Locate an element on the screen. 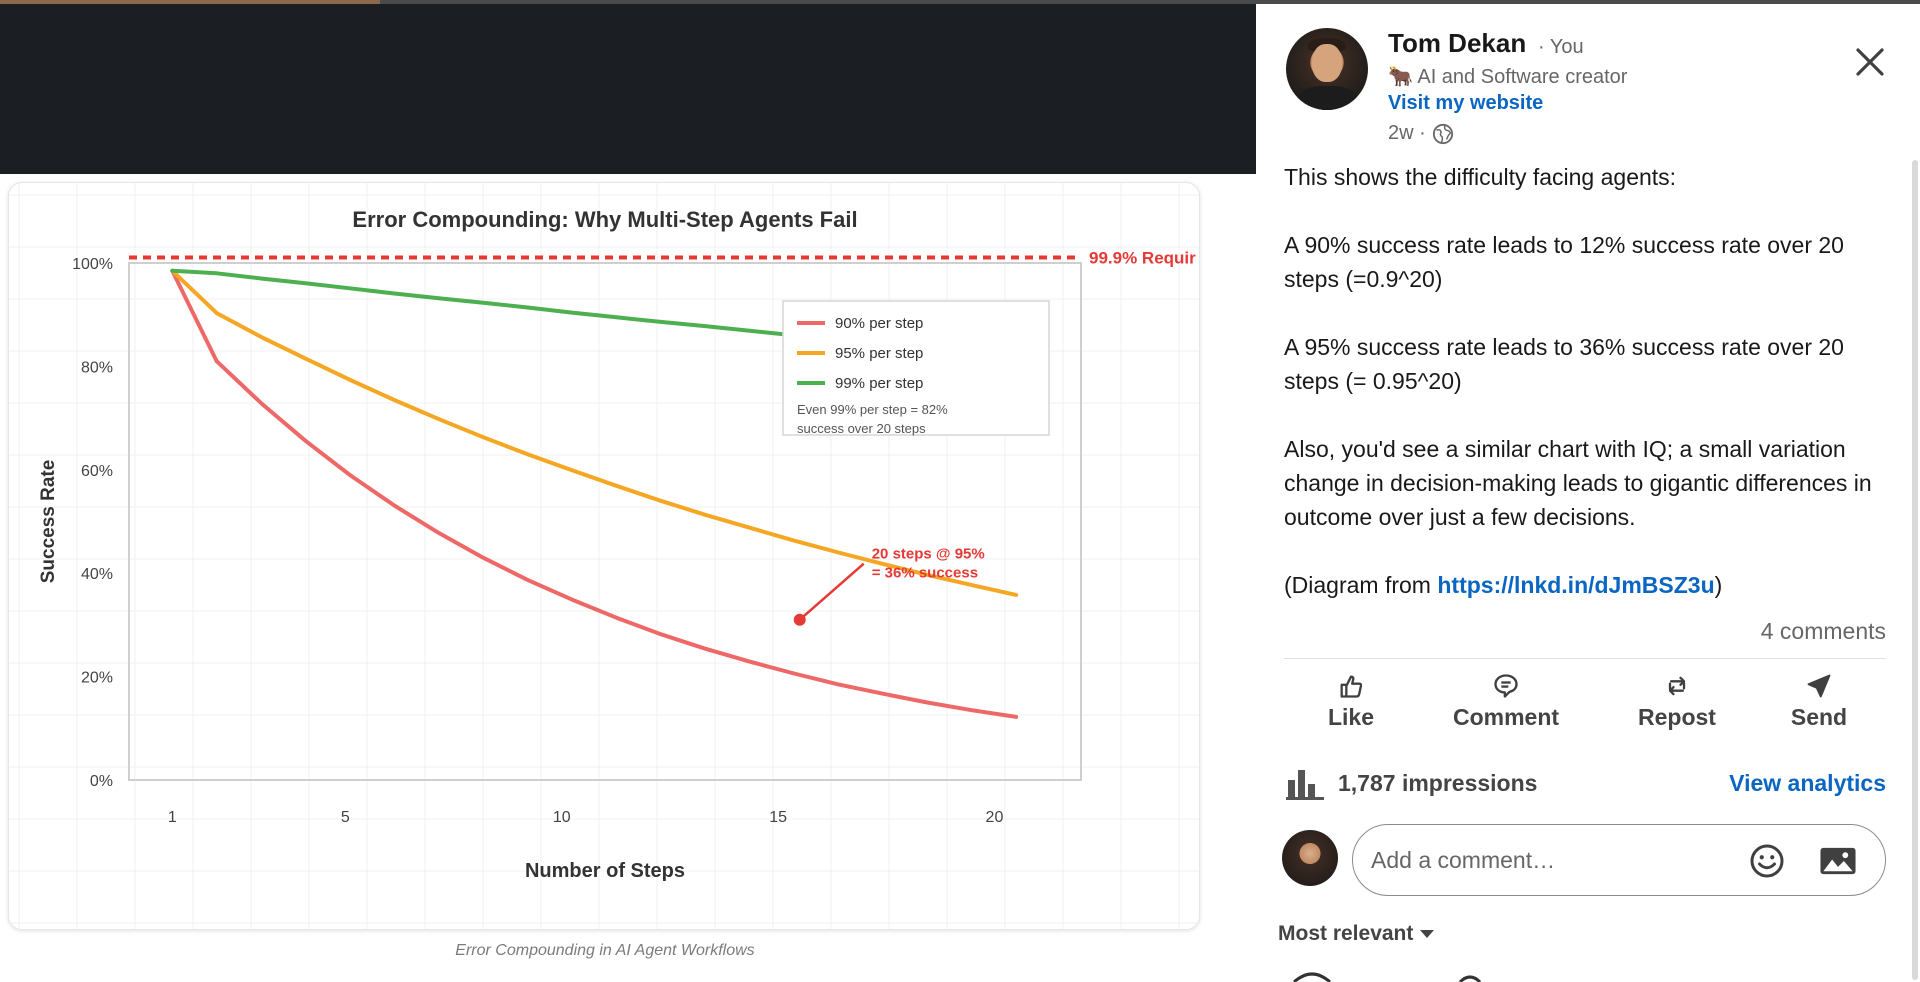 The width and height of the screenshot is (1920, 982). like-label: Like is located at coordinates (1351, 717).